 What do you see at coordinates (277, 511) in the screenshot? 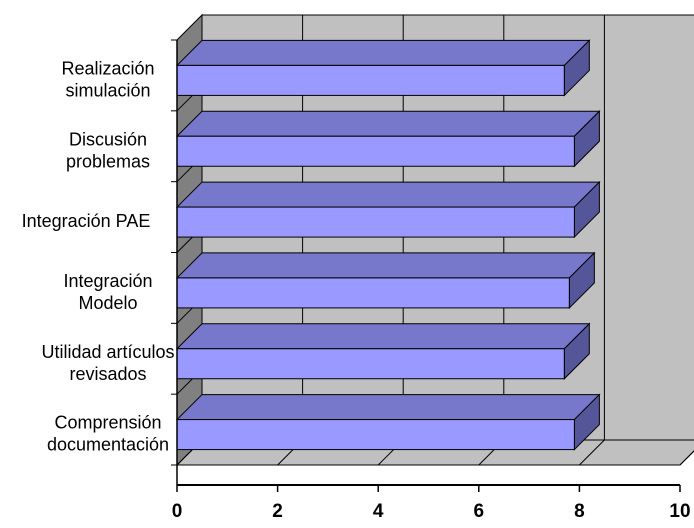
I see `x-tick-label: 2` at bounding box center [277, 511].